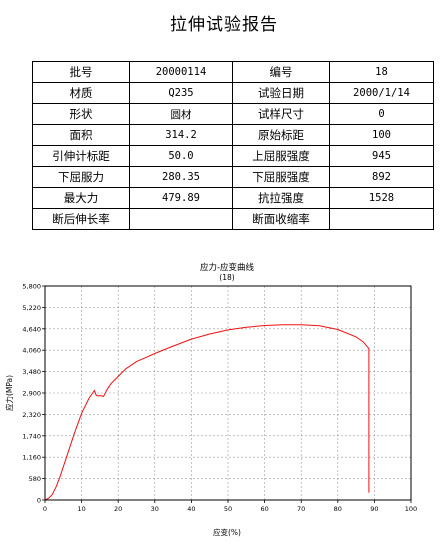  I want to click on x-tick-label: 60, so click(264, 509).